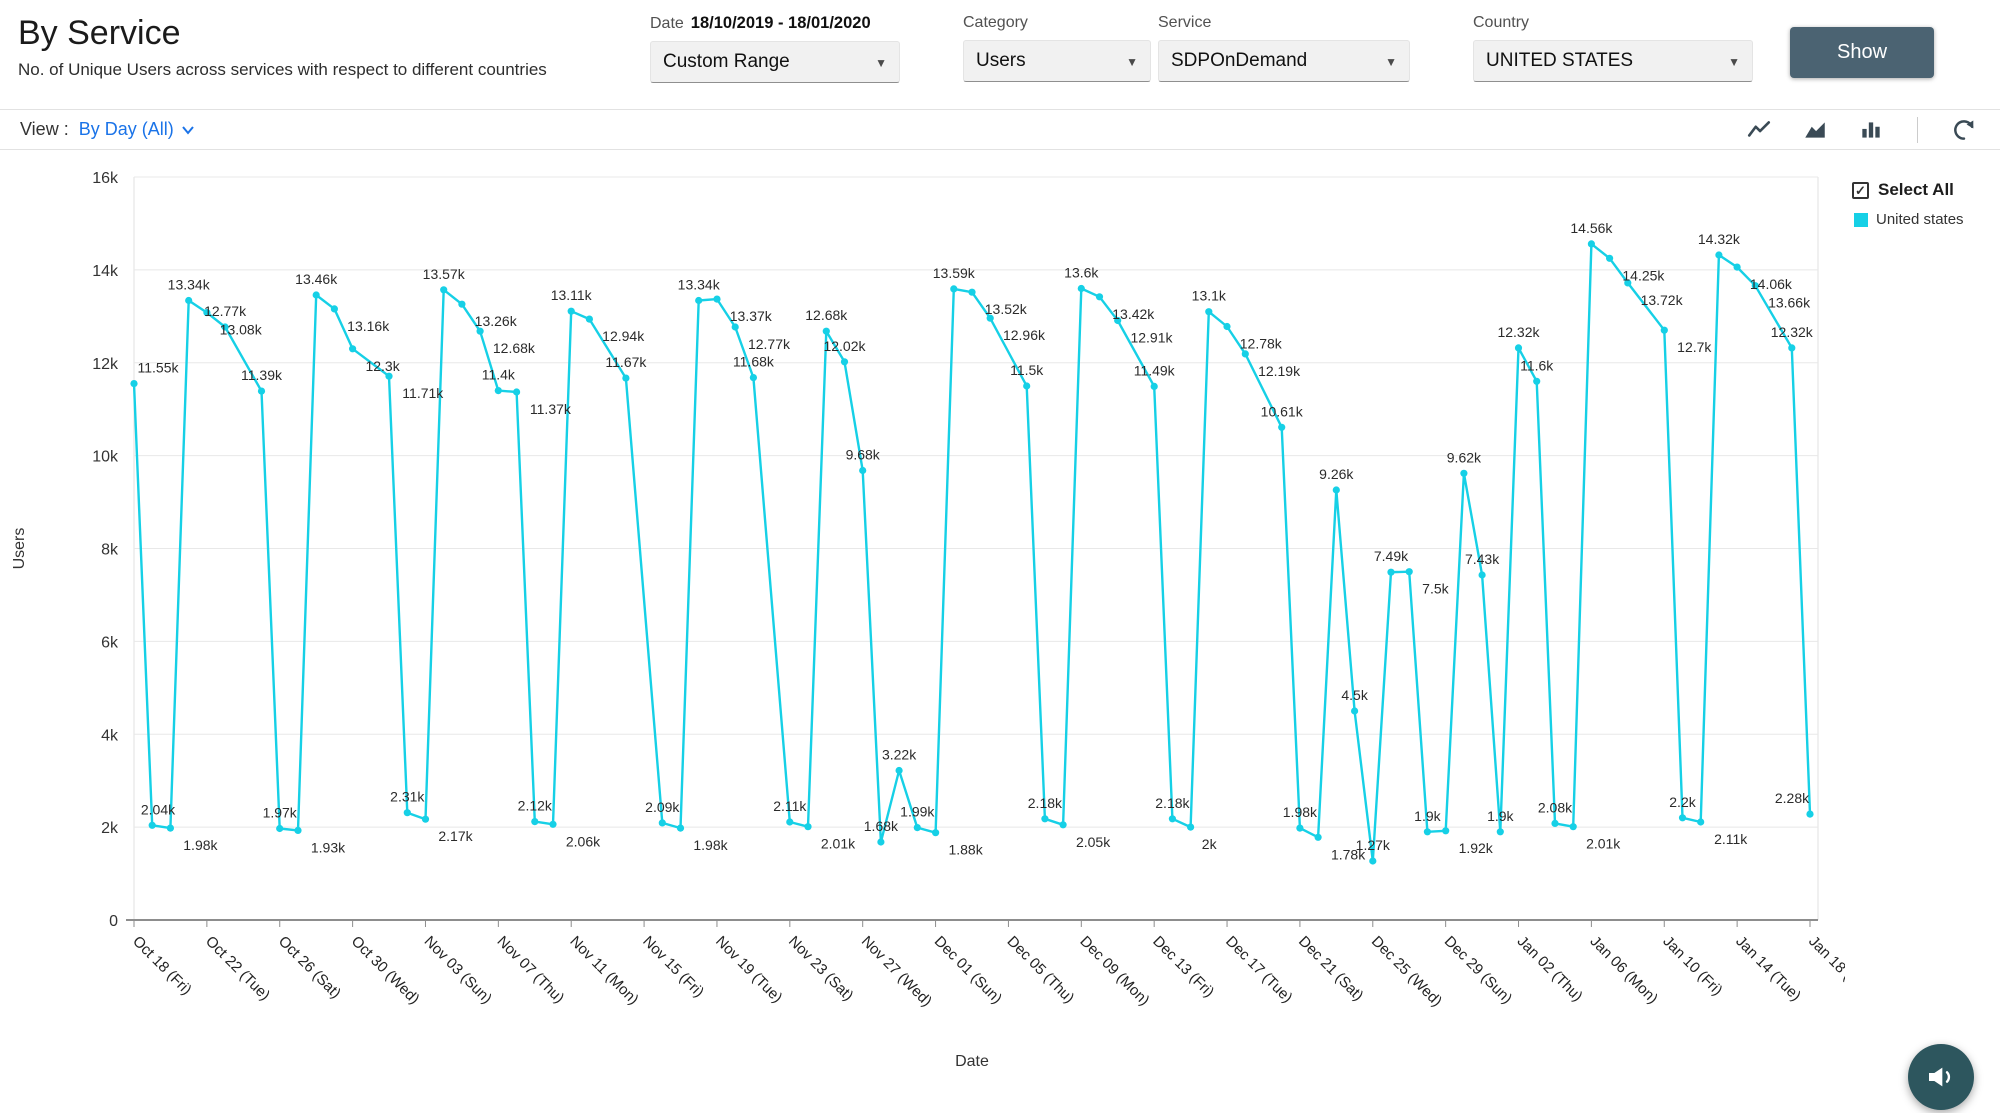 Image resolution: width=2000 pixels, height=1113 pixels. I want to click on category-filter-label: Category, so click(995, 22).